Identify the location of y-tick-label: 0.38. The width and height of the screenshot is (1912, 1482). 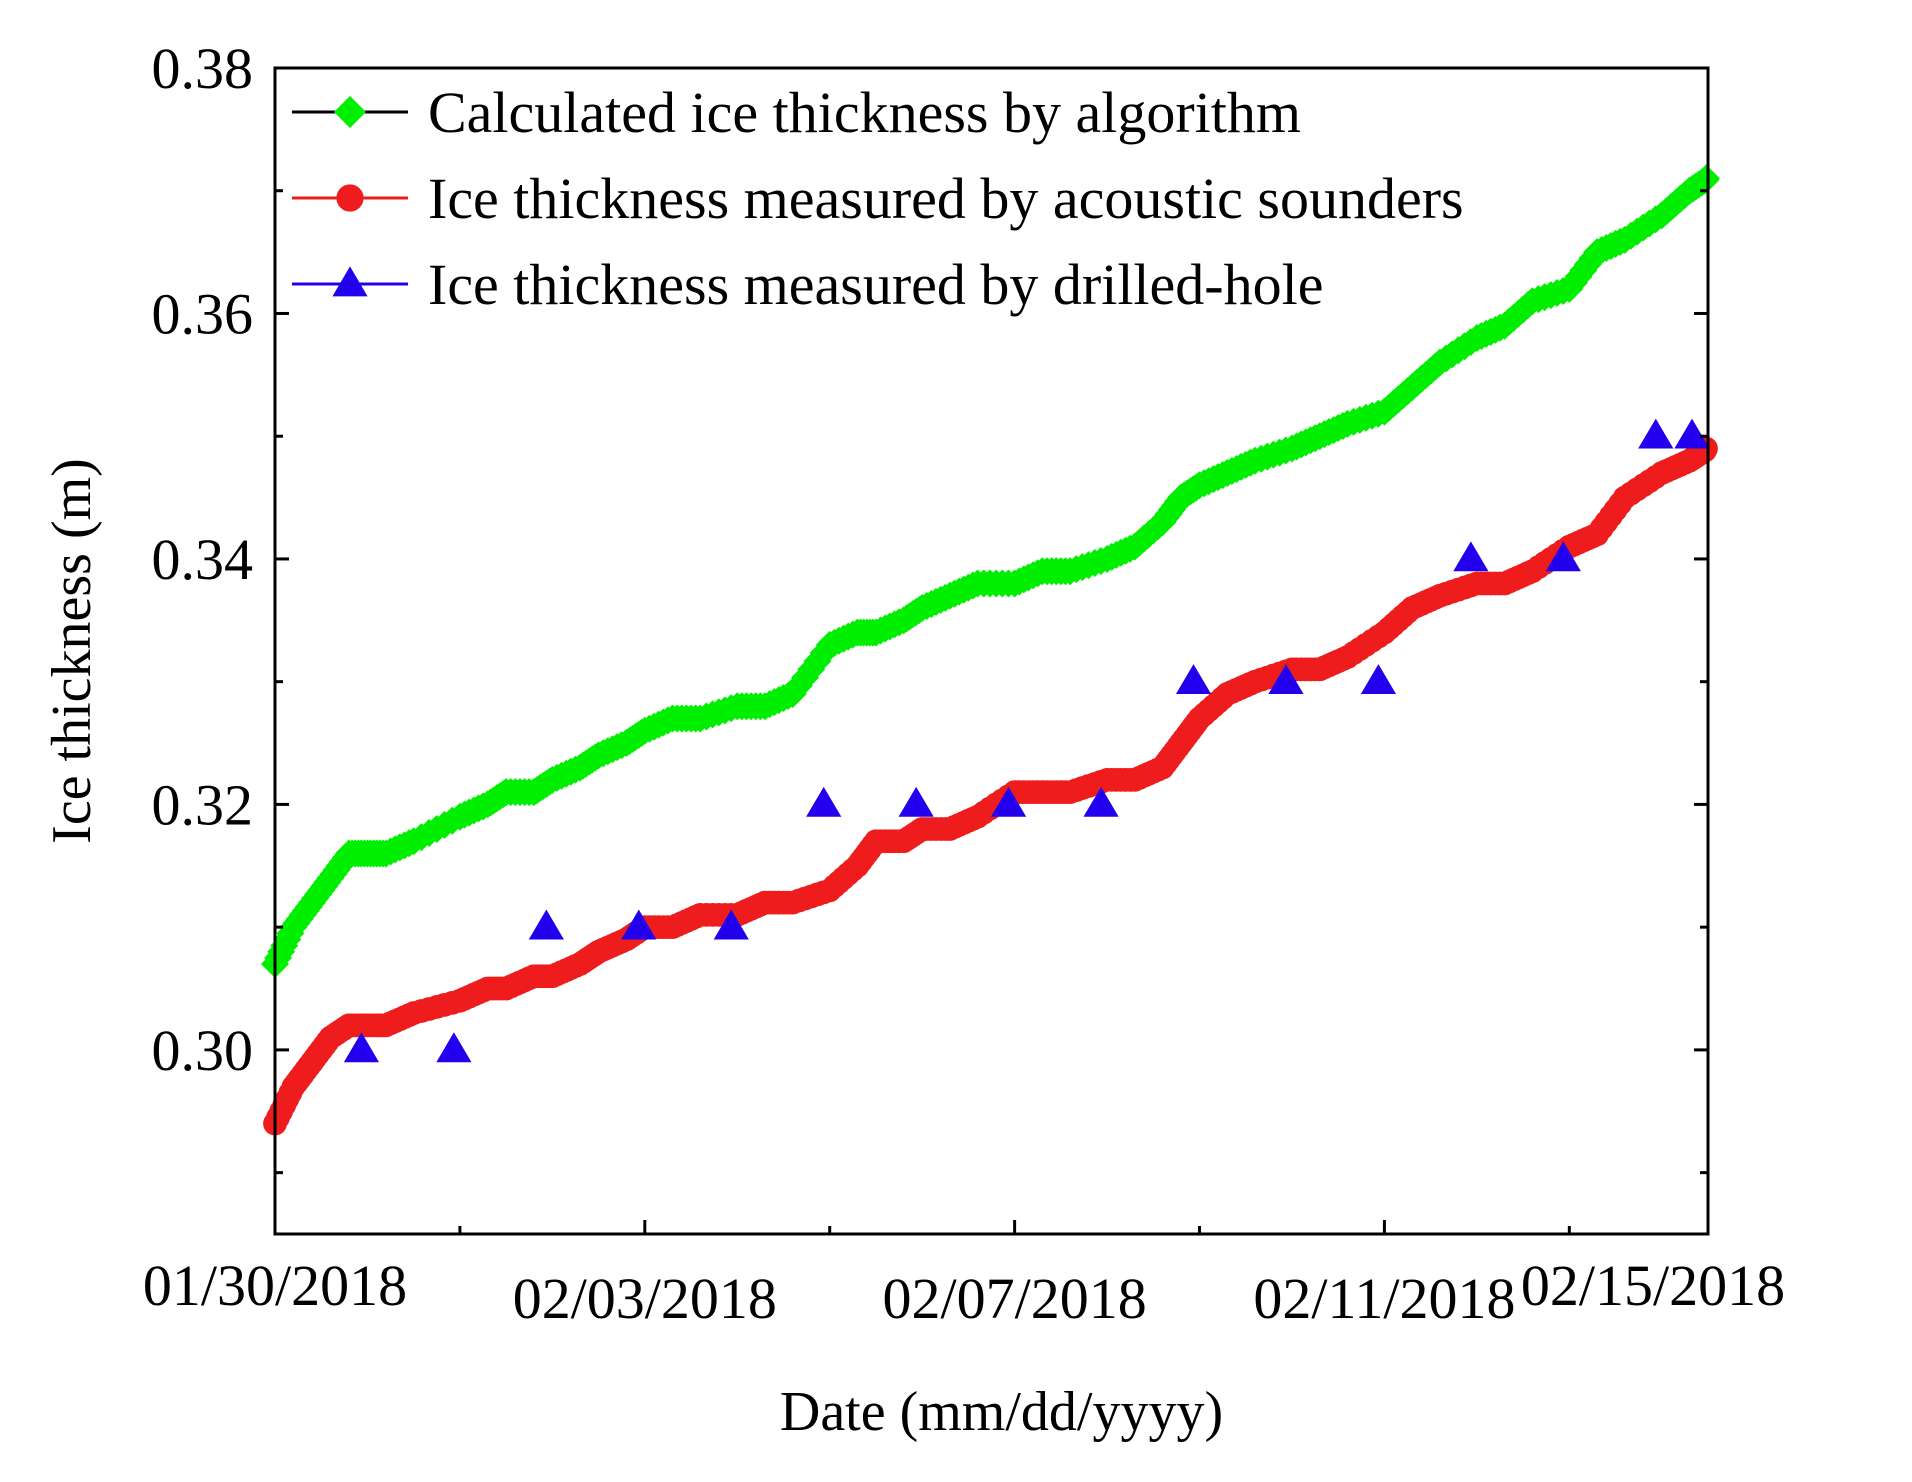
(203, 68).